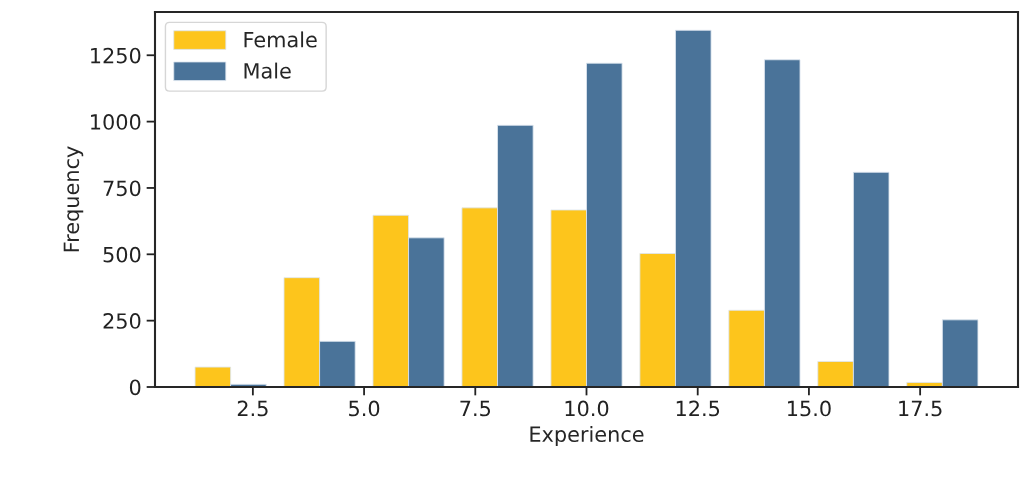 Image resolution: width=1026 pixels, height=477 pixels. I want to click on x-tick-label: 17.5, so click(920, 408).